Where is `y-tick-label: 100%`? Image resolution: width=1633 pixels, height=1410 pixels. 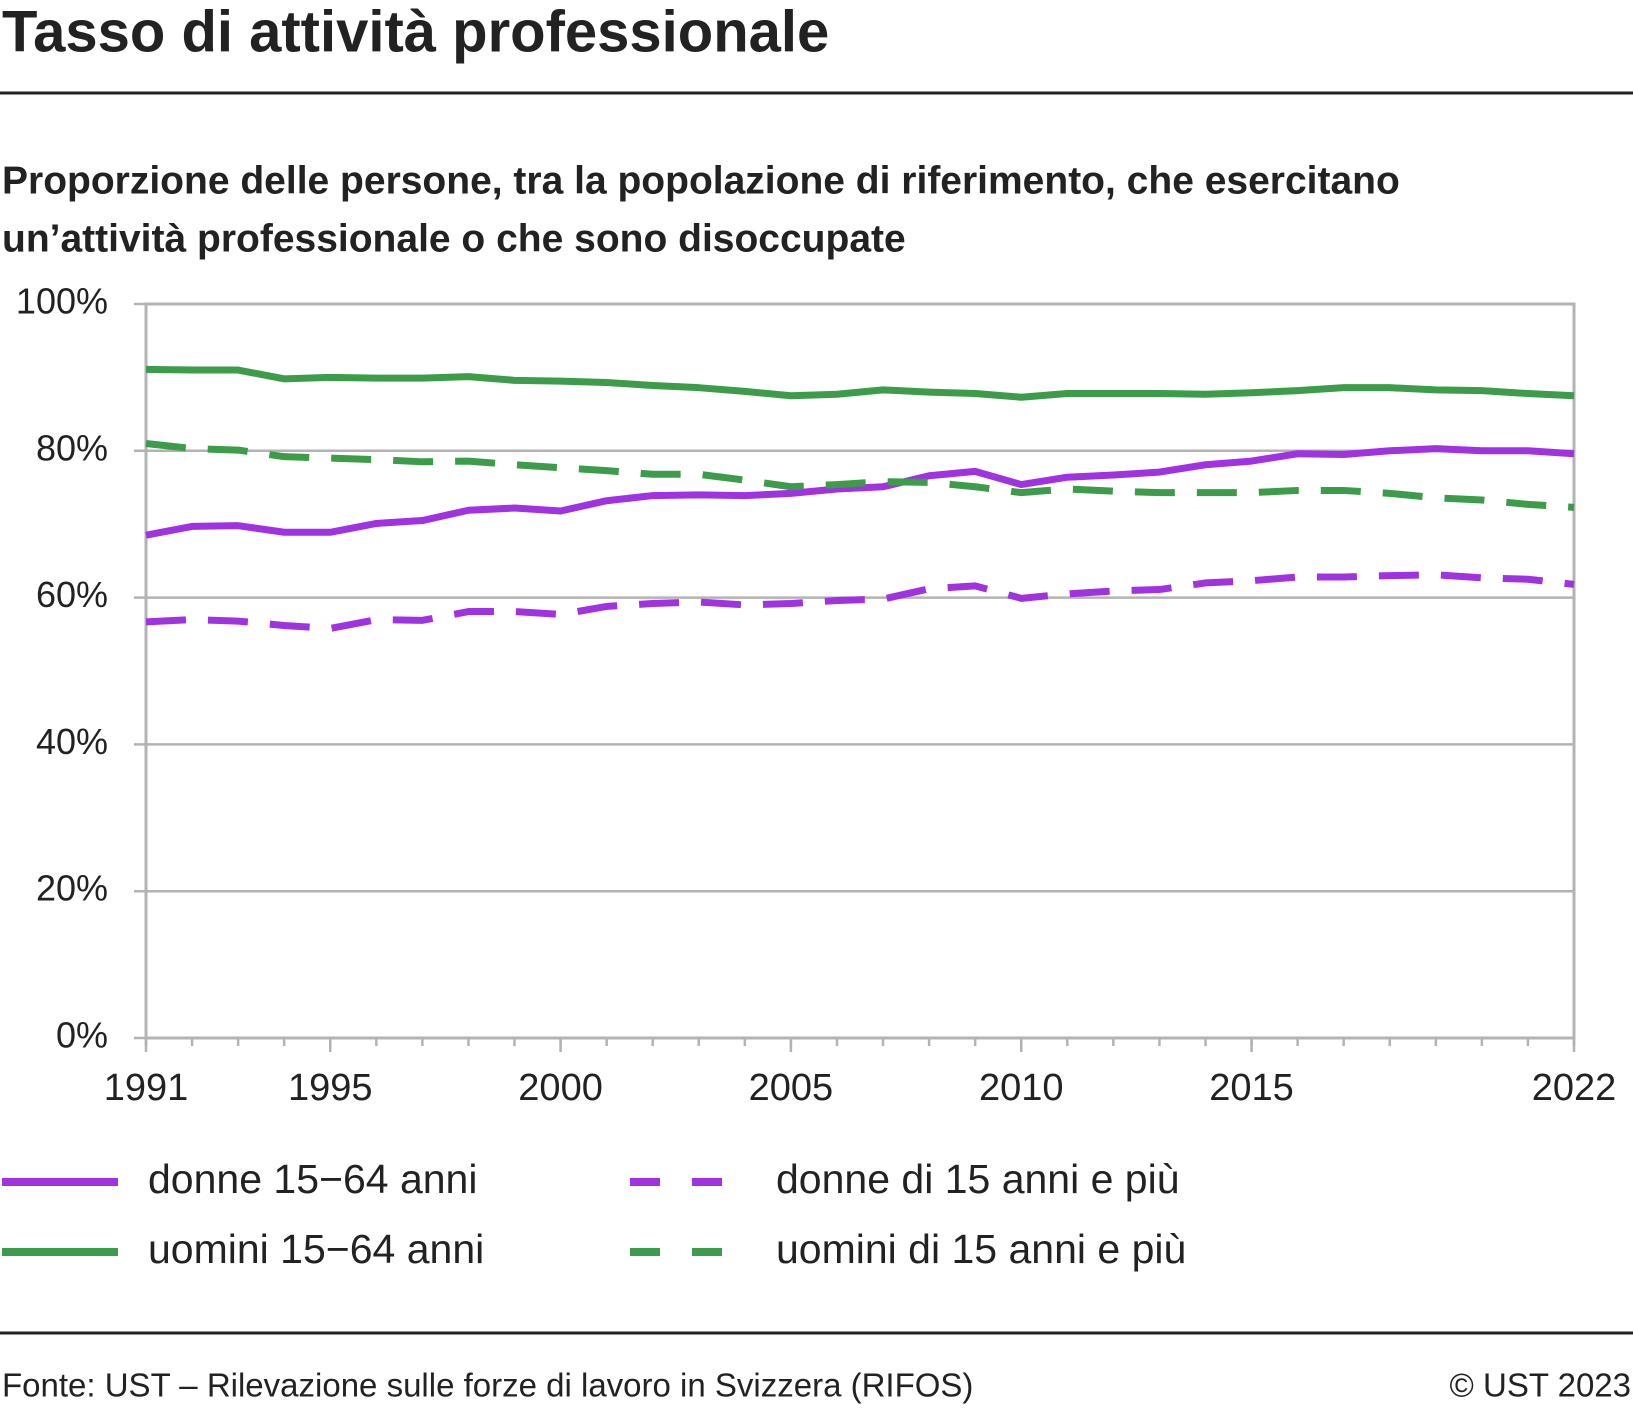 y-tick-label: 100% is located at coordinates (62, 301).